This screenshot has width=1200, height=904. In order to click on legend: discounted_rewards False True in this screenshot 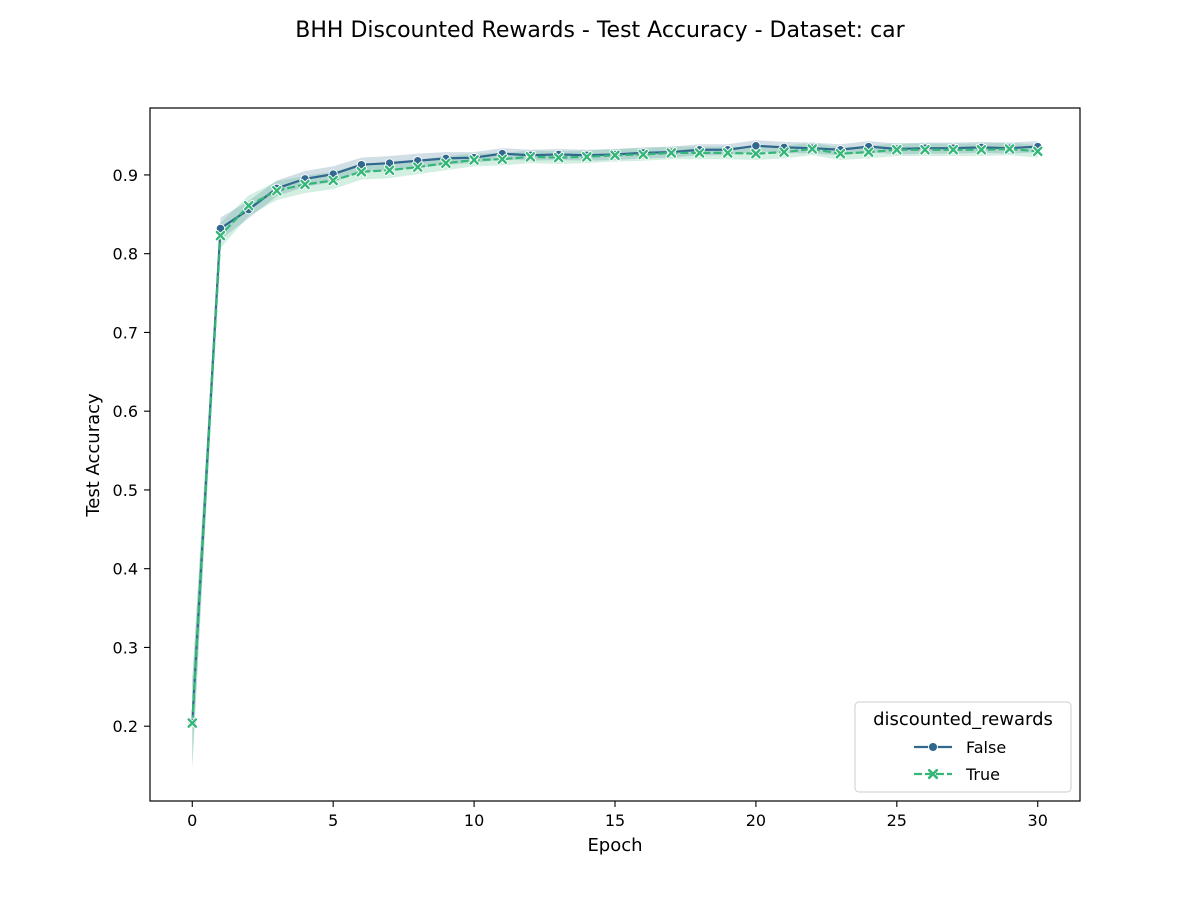, I will do `click(963, 747)`.